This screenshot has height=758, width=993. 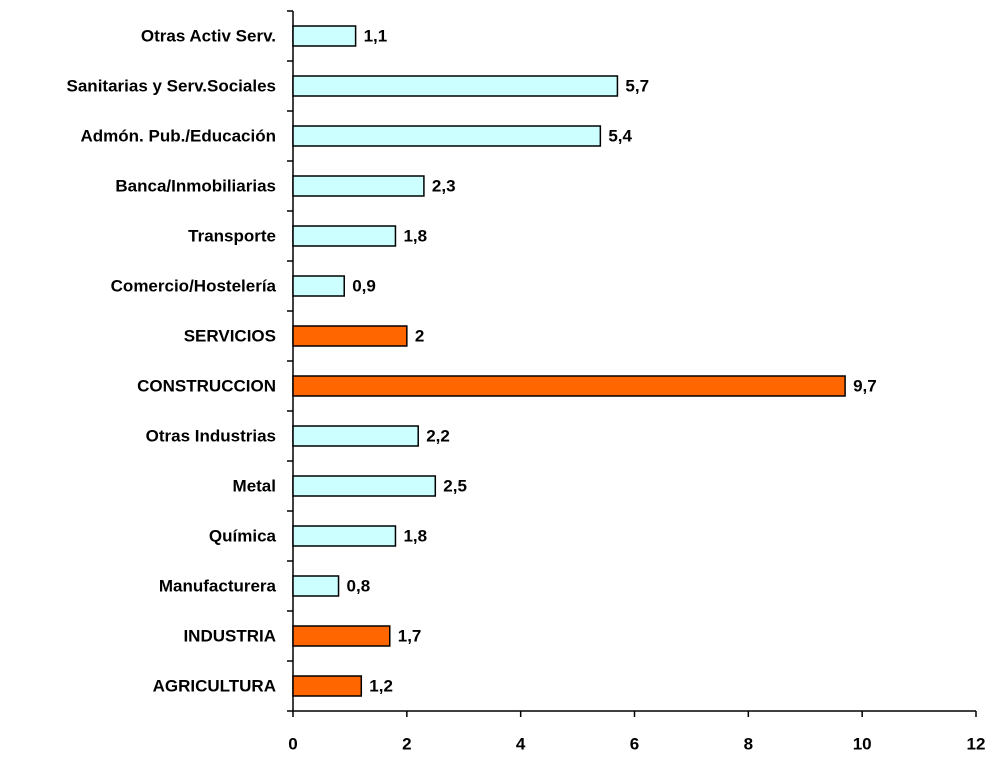 I want to click on data-label: 5,7, so click(x=637, y=85).